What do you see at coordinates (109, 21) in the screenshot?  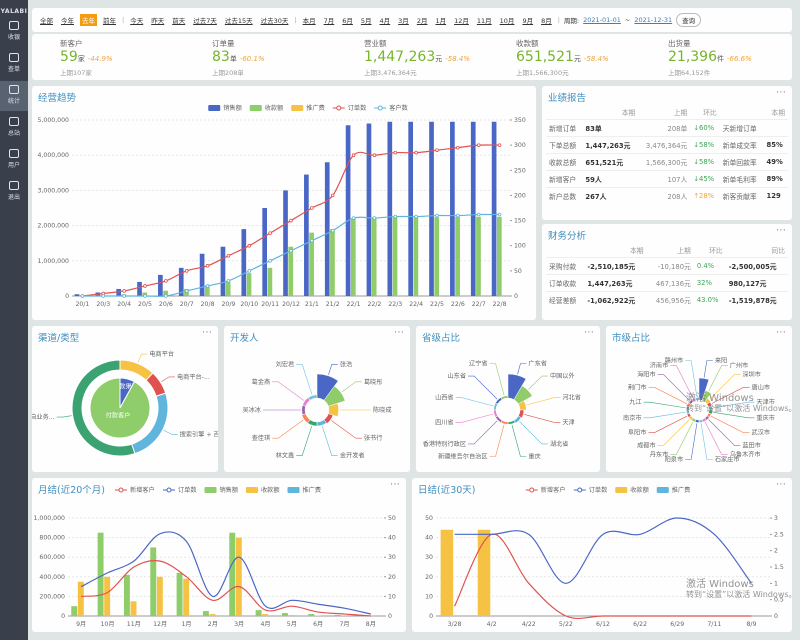 I see `filter-button: 前年` at bounding box center [109, 21].